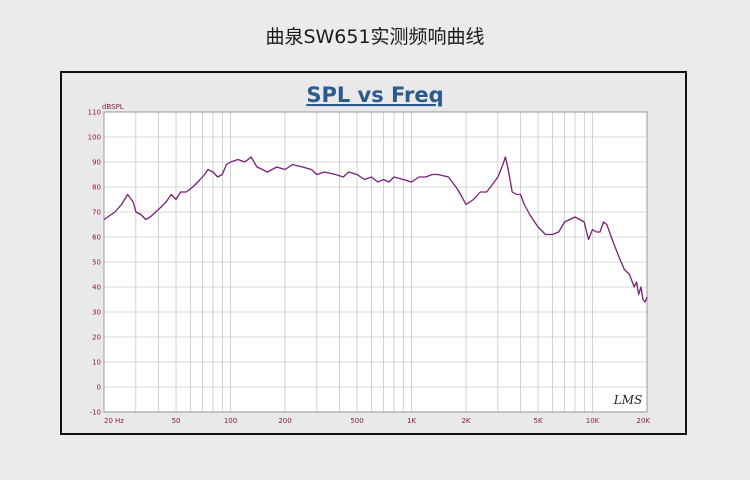  I want to click on chart-title: SPL vs Freq, so click(374, 95).